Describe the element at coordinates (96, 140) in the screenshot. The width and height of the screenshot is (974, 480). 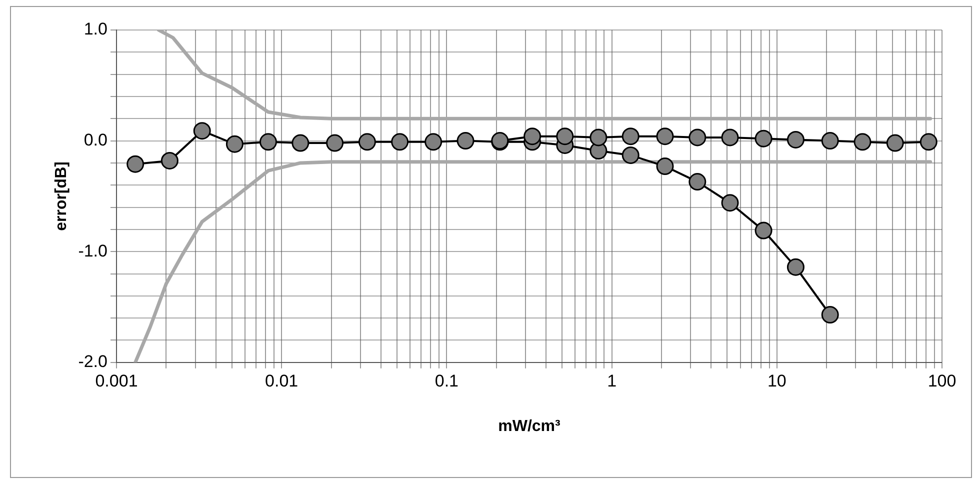
I see `y-tick-label: 0.0` at that location.